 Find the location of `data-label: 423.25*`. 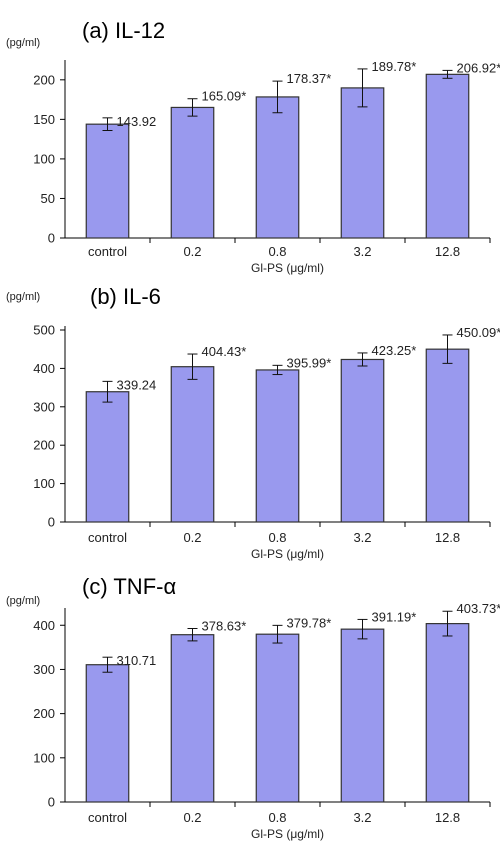

data-label: 423.25* is located at coordinates (394, 350).